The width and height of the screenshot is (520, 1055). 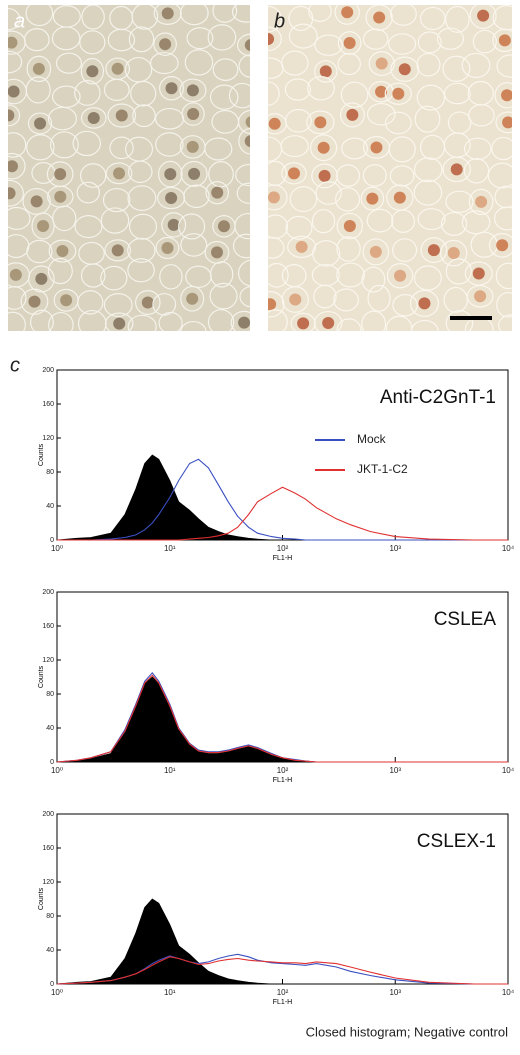 What do you see at coordinates (19, 21) in the screenshot?
I see `panel-label: a` at bounding box center [19, 21].